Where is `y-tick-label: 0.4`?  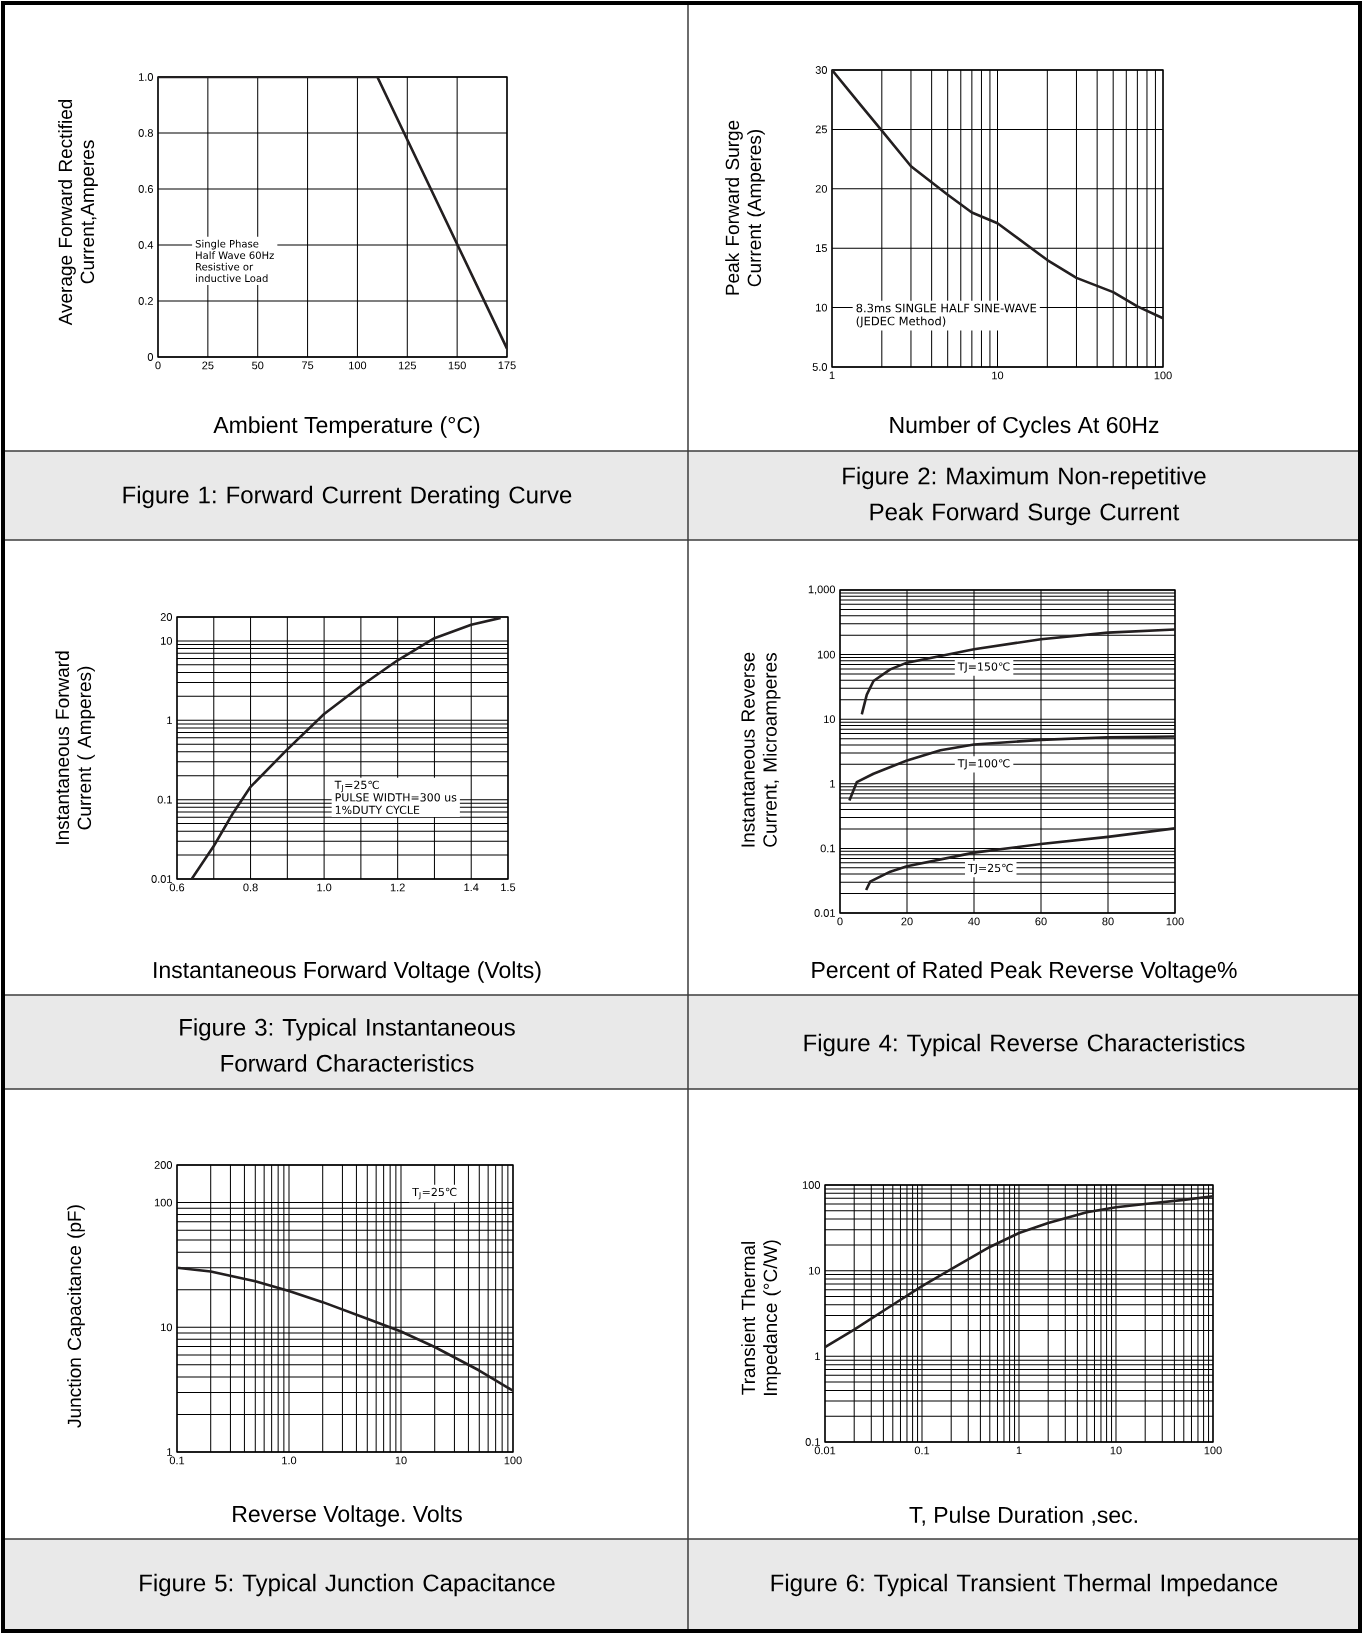 y-tick-label: 0.4 is located at coordinates (146, 245).